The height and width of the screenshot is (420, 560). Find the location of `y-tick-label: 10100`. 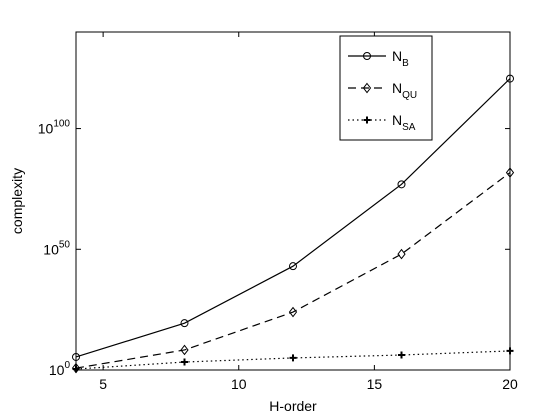

y-tick-label: 10100 is located at coordinates (54, 128).